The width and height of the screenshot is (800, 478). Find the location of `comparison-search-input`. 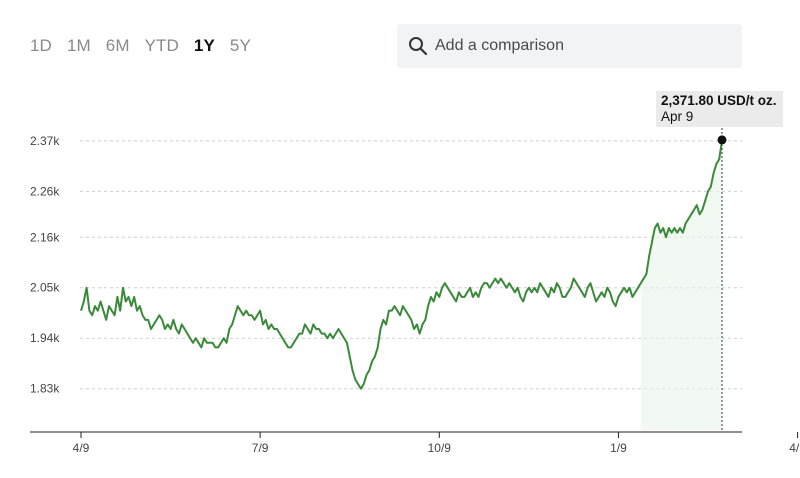

comparison-search-input is located at coordinates (580, 46).